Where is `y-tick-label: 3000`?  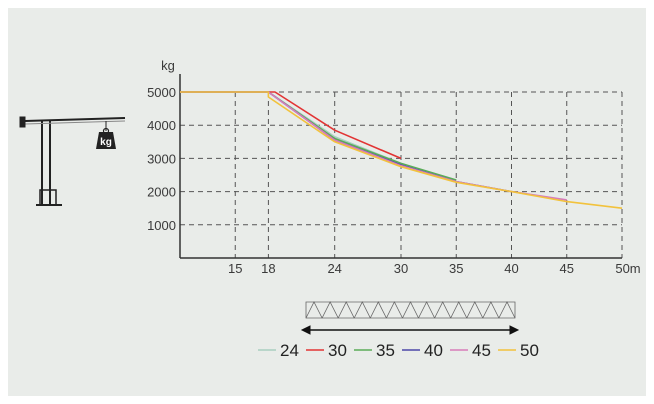 y-tick-label: 3000 is located at coordinates (161, 158).